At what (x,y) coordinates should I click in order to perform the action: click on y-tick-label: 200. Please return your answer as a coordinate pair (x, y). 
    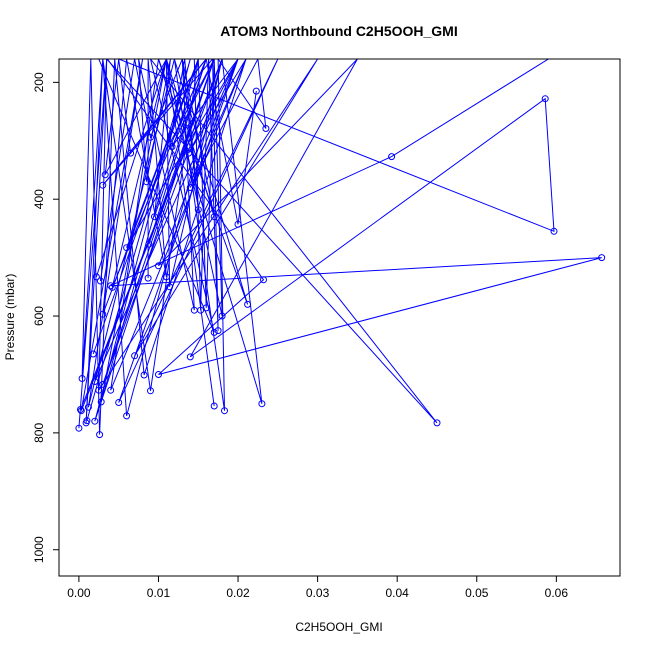
    Looking at the image, I should click on (39, 82).